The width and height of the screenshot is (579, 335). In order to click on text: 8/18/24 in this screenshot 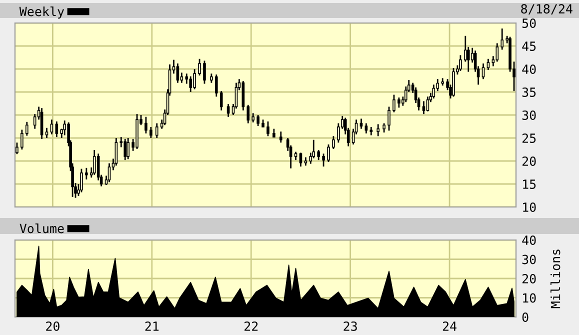, I will do `click(546, 9)`.